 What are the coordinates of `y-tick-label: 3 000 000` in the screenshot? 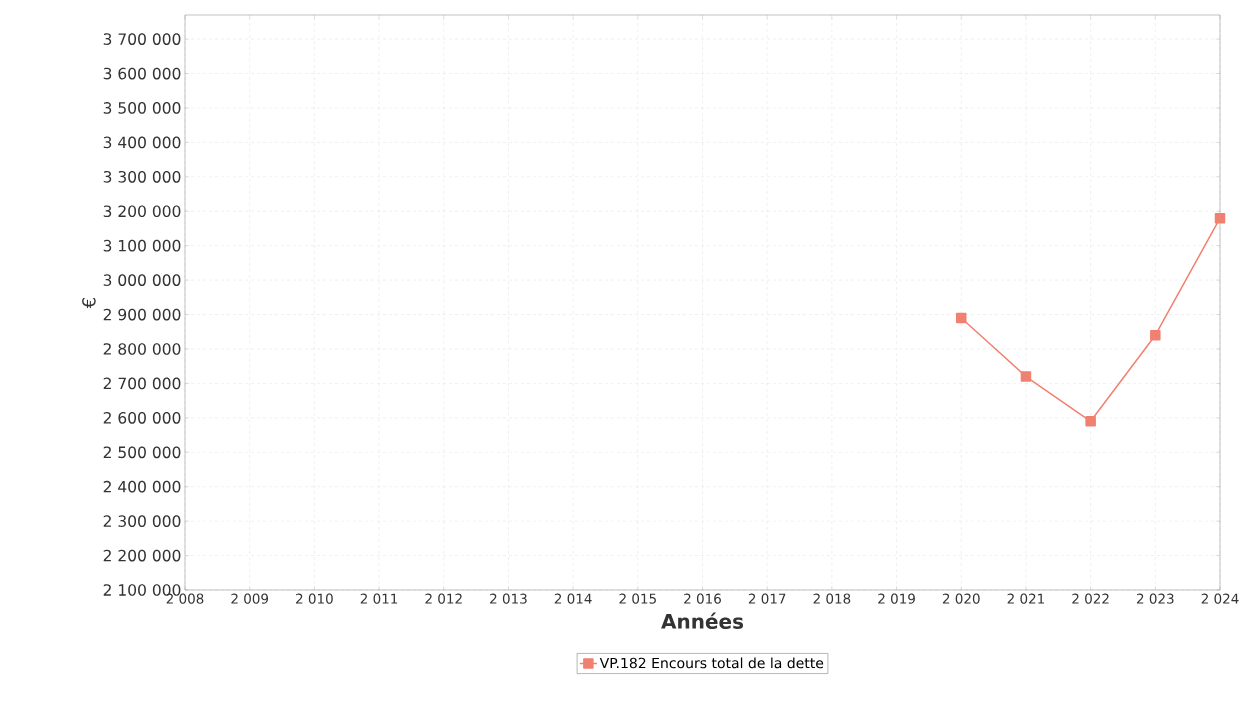 It's located at (142, 280).